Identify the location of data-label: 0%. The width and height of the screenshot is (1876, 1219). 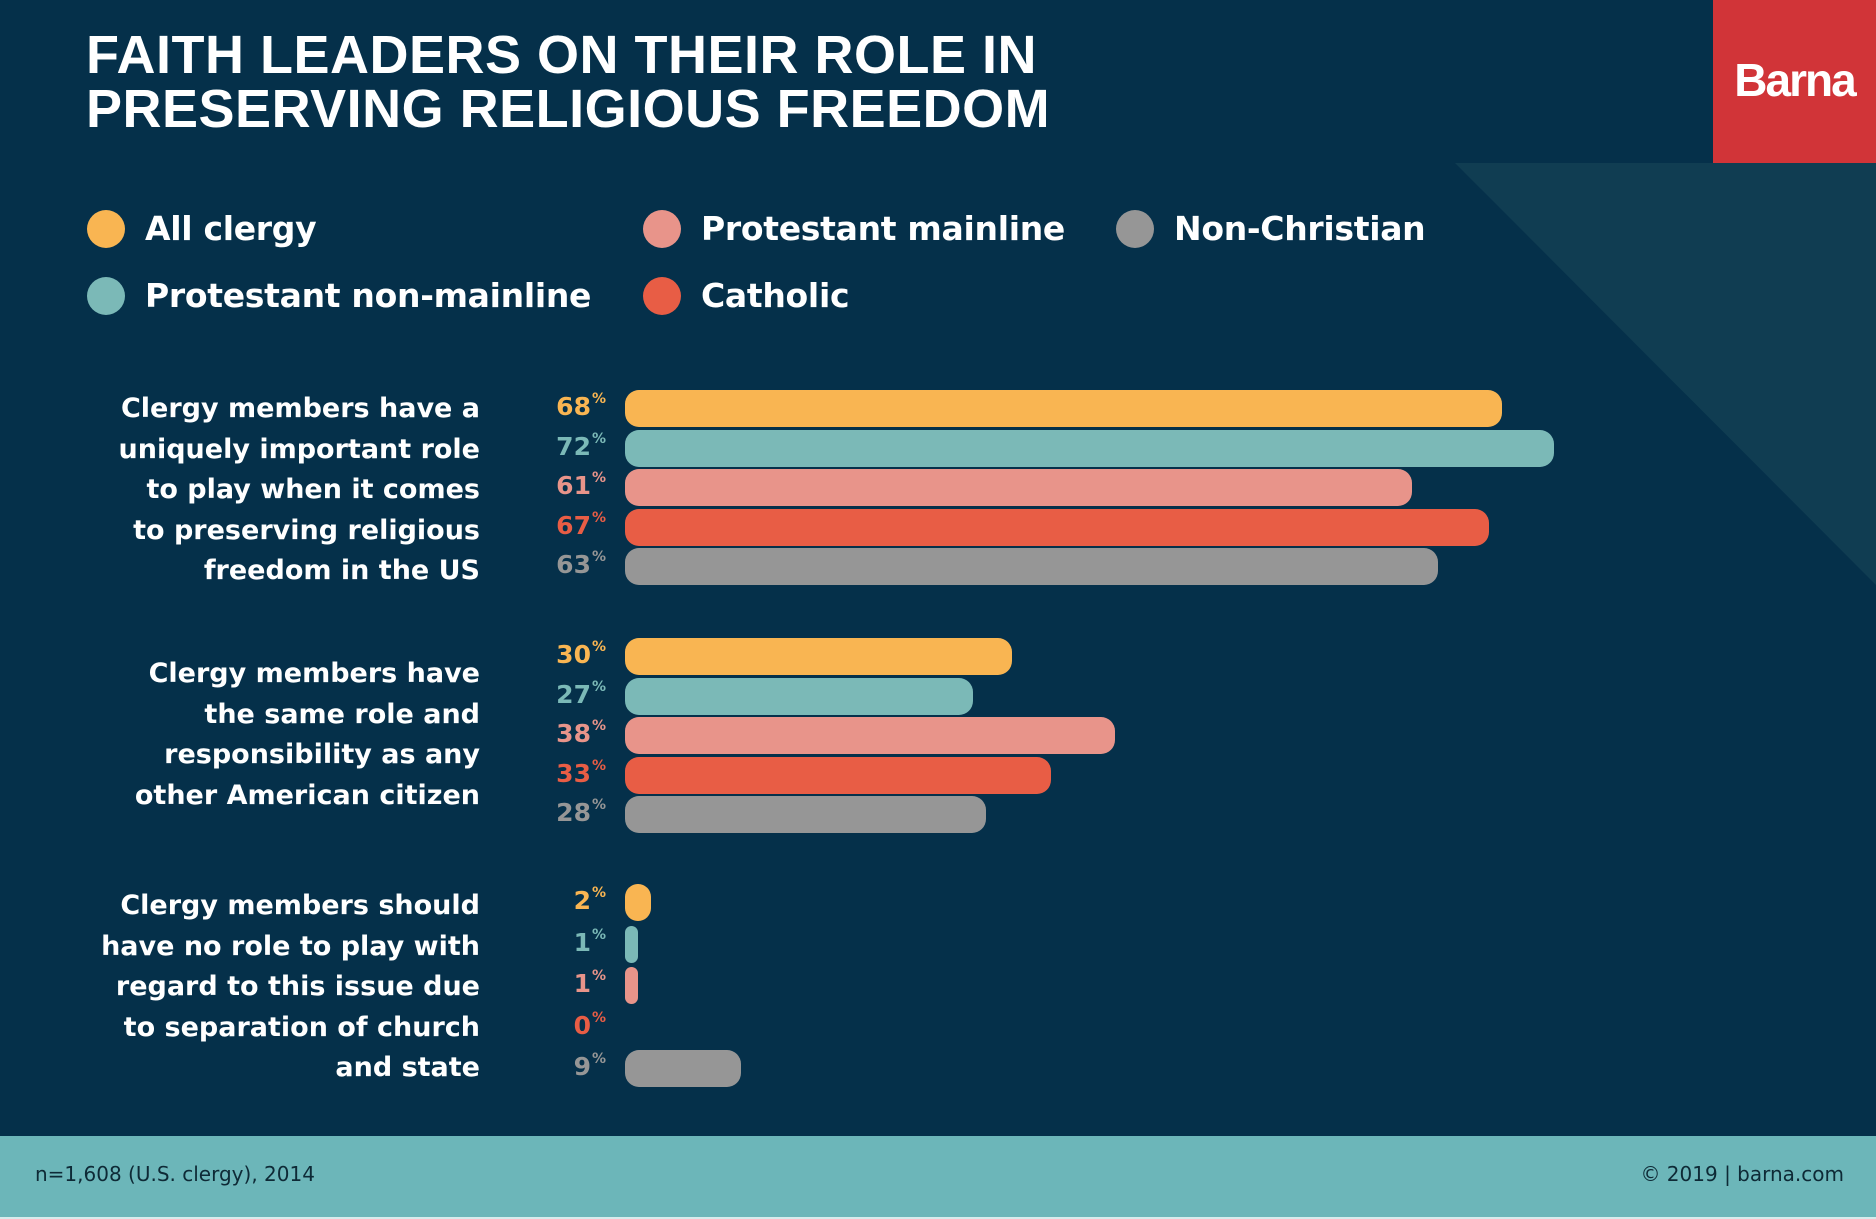
(590, 1026).